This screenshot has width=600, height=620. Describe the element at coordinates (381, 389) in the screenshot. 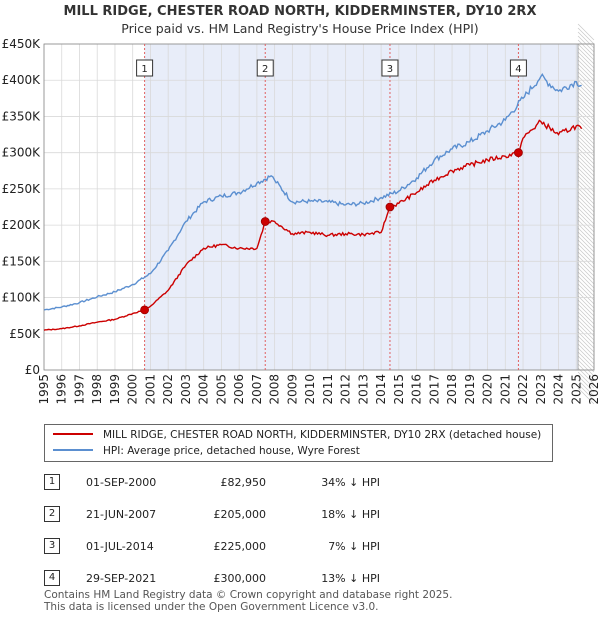

I see `x-tick-label: 2014` at that location.